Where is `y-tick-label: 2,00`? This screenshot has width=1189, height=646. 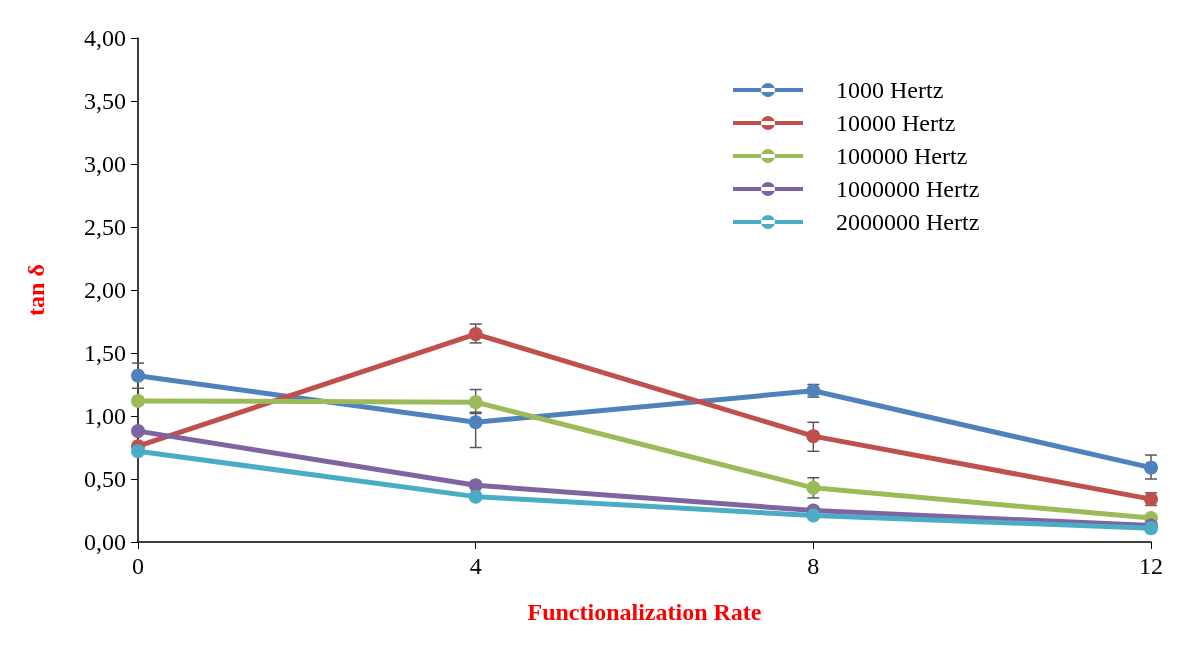
y-tick-label: 2,00 is located at coordinates (105, 290).